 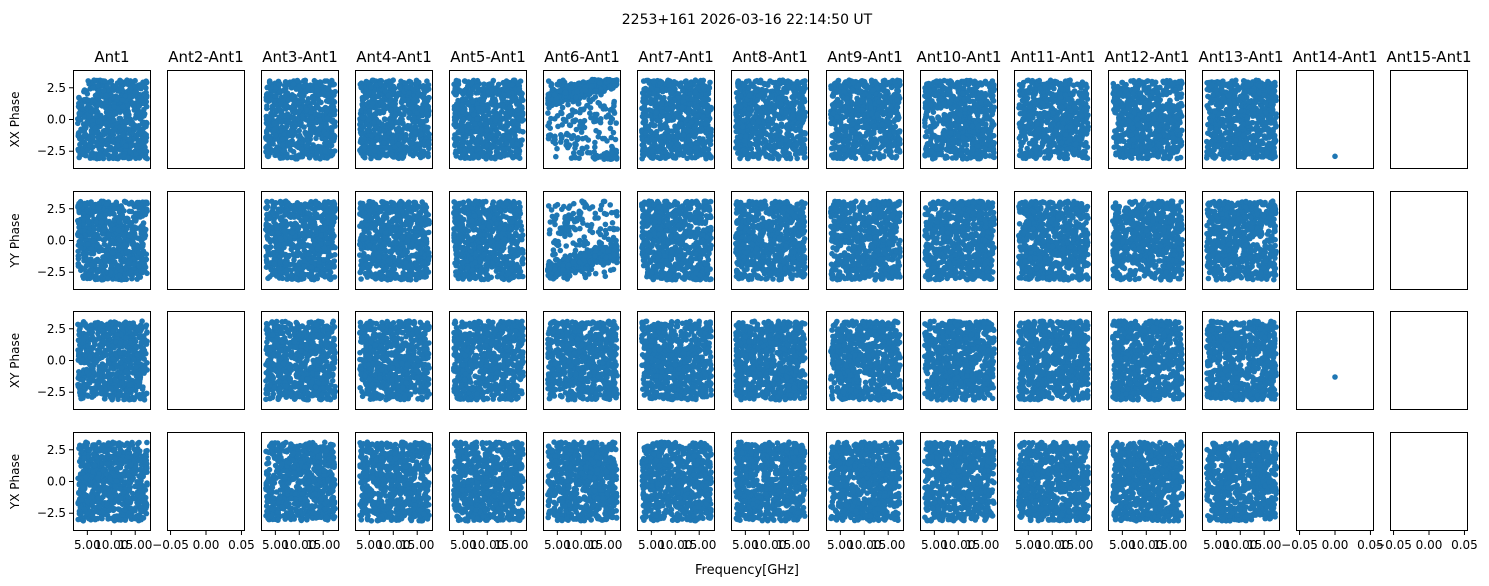 What do you see at coordinates (112, 119) in the screenshot?
I see `points-ant1-xx-phase` at bounding box center [112, 119].